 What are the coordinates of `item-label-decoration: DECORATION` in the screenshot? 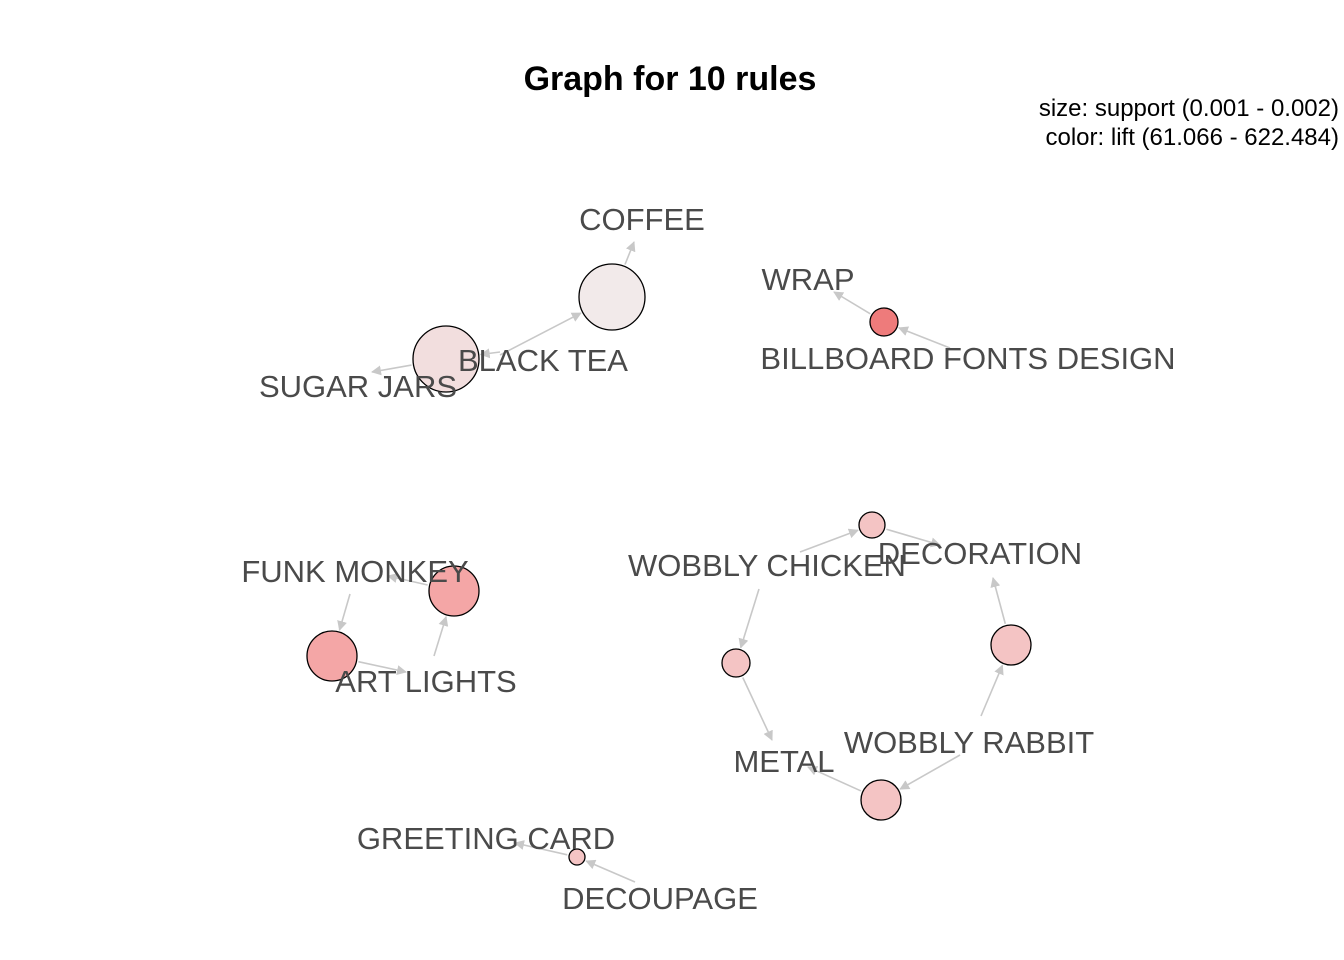 It's located at (980, 553).